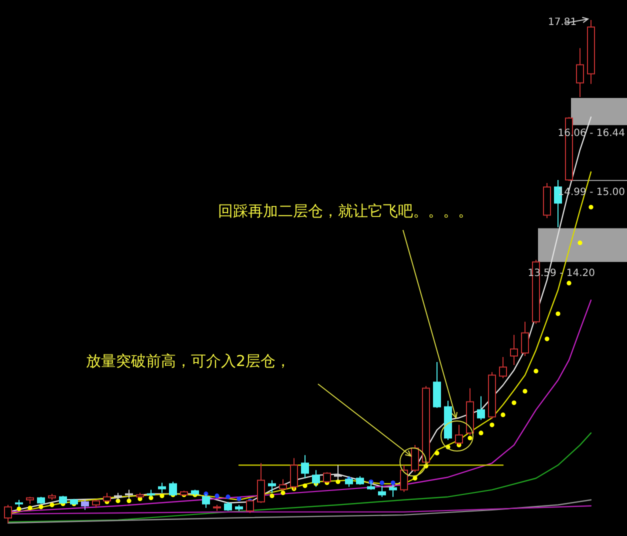 This screenshot has height=536, width=627. What do you see at coordinates (345, 211) in the screenshot?
I see `annotation: 回踩再加二层仓，就让它飞吧。。。。` at bounding box center [345, 211].